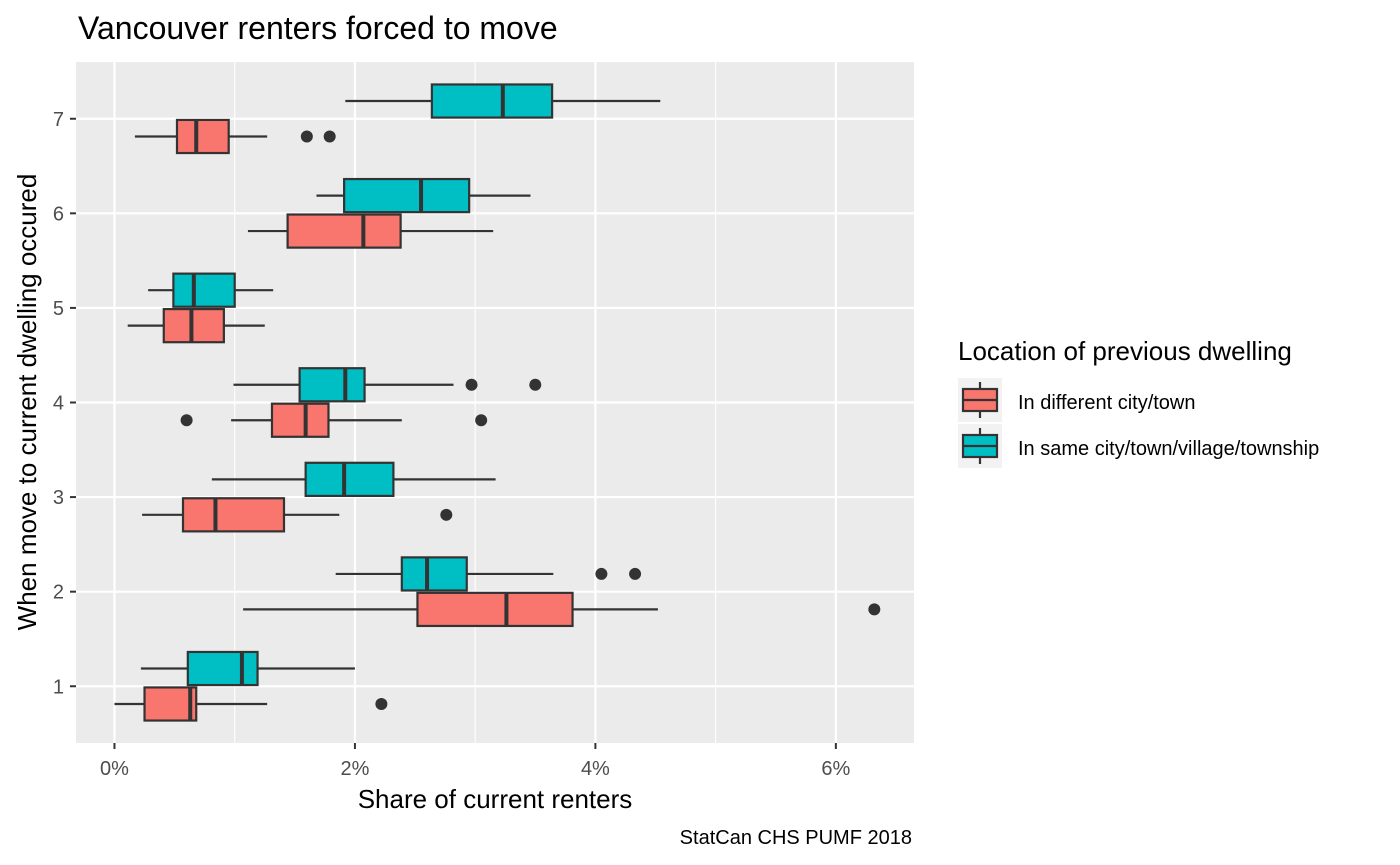  What do you see at coordinates (58, 309) in the screenshot?
I see `y-tick-label-5: 5` at bounding box center [58, 309].